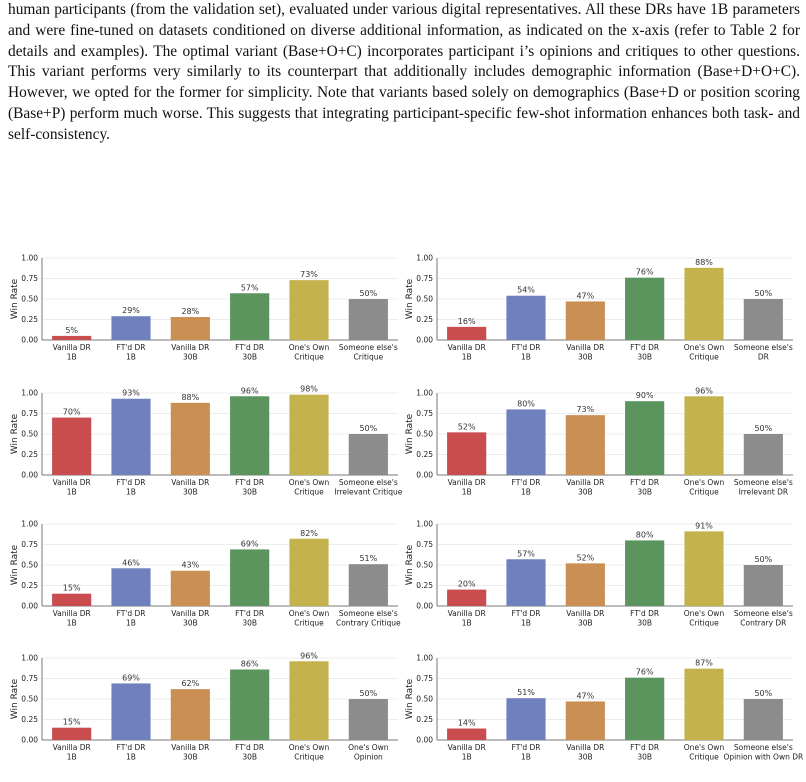 The width and height of the screenshot is (806, 782). I want to click on bar-value-label: 57%, so click(526, 553).